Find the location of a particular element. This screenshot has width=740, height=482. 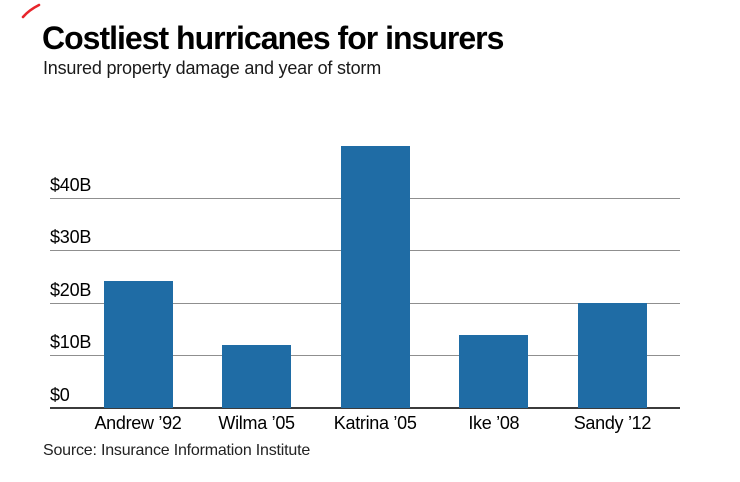

x-tick-label: Sandy ’12 is located at coordinates (612, 423).